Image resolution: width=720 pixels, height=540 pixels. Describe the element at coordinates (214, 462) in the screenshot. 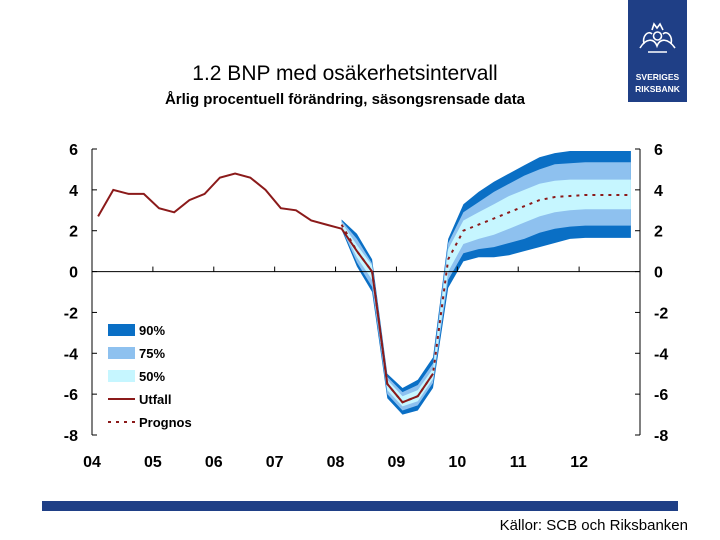

I see `x-tick-label: 06` at that location.